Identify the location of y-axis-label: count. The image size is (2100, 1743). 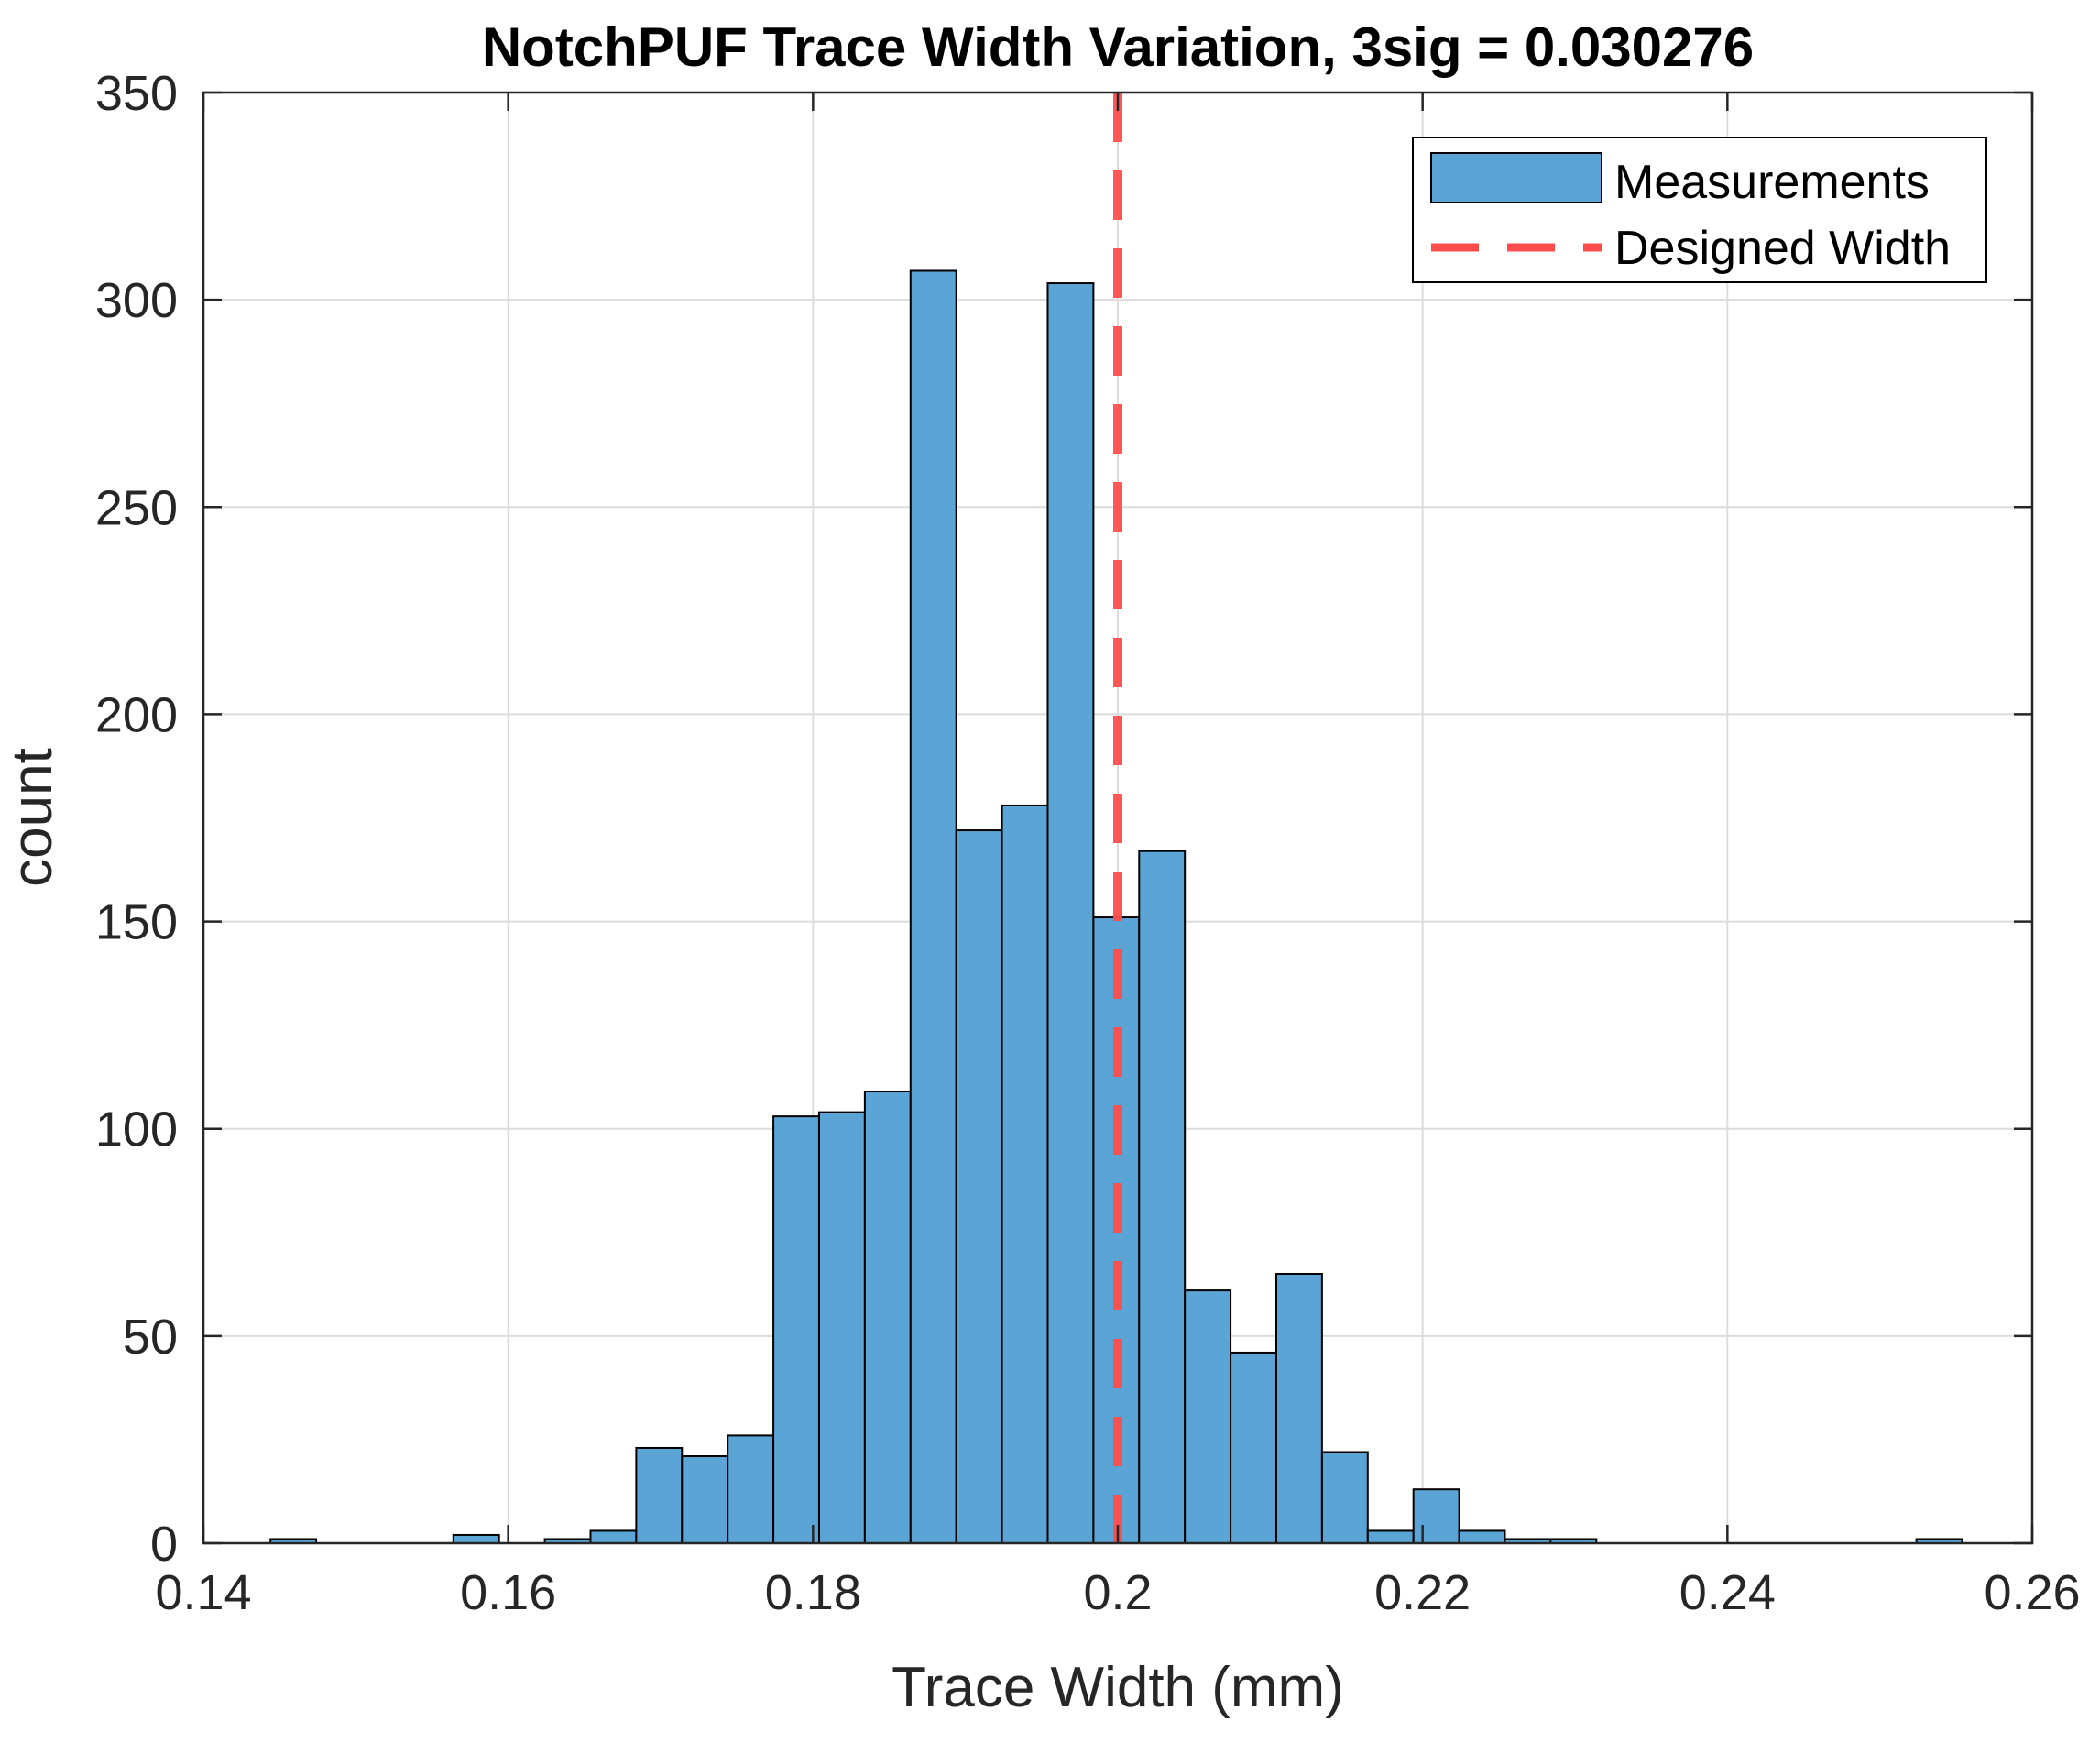
(32, 817).